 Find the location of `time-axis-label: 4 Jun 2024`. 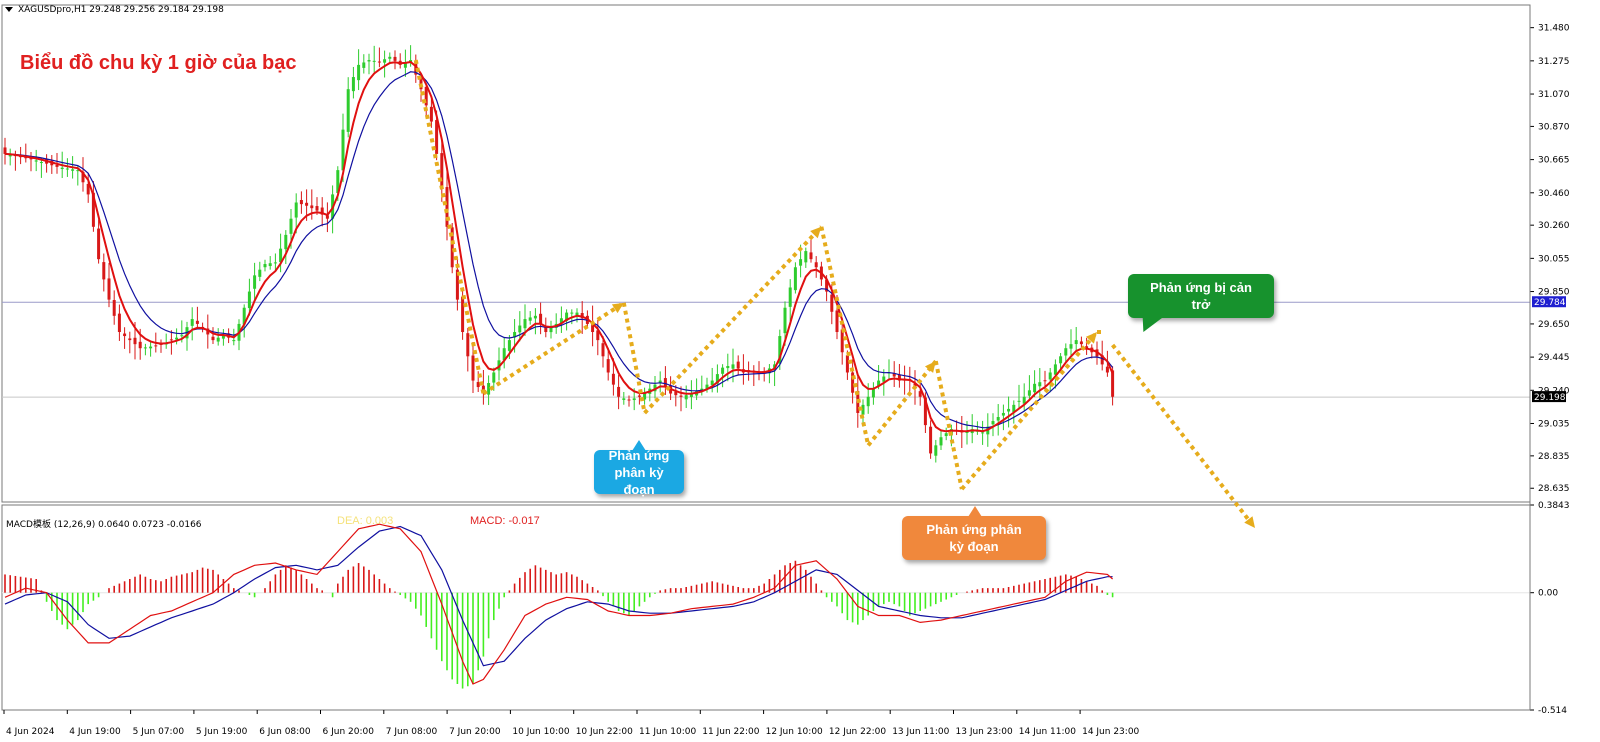

time-axis-label: 4 Jun 2024 is located at coordinates (30, 732).